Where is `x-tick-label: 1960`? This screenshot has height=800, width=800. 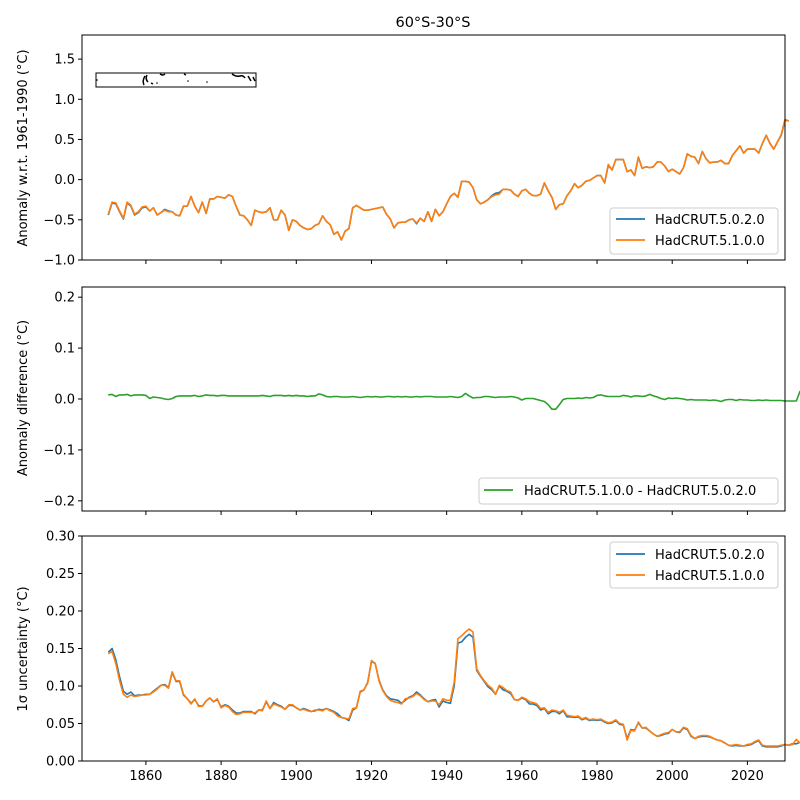
x-tick-label: 1960 is located at coordinates (521, 776).